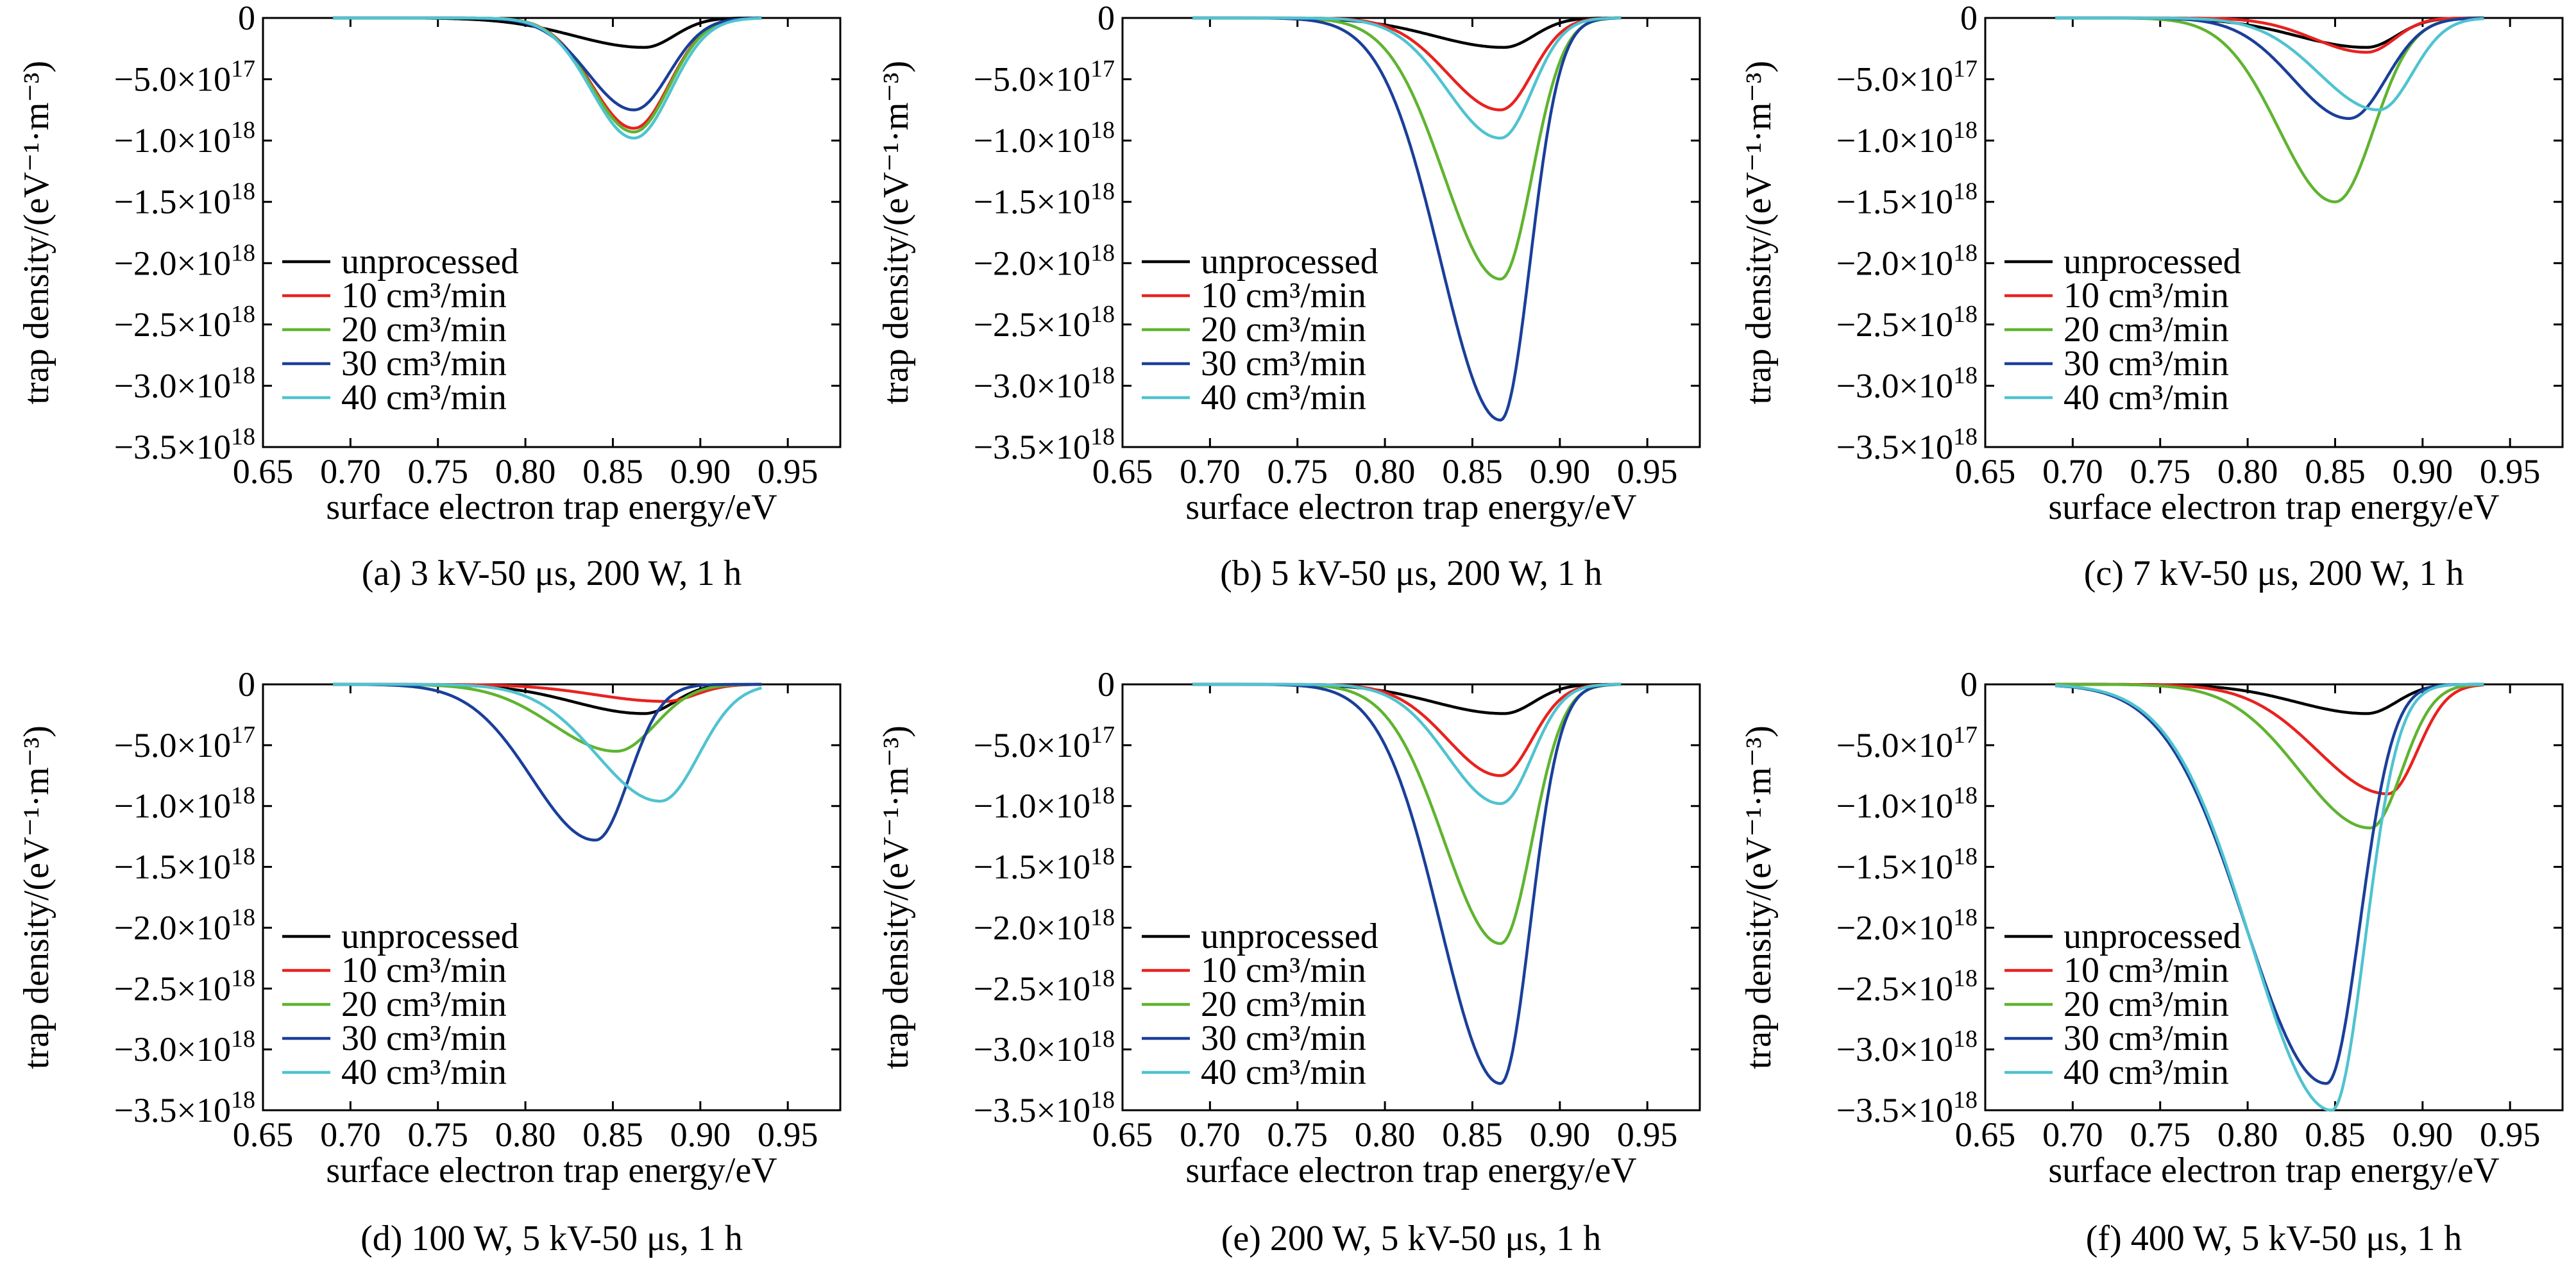 Image resolution: width=2576 pixels, height=1277 pixels. Describe the element at coordinates (1560, 471) in the screenshot. I see `x-tick-label: 0.90` at that location.